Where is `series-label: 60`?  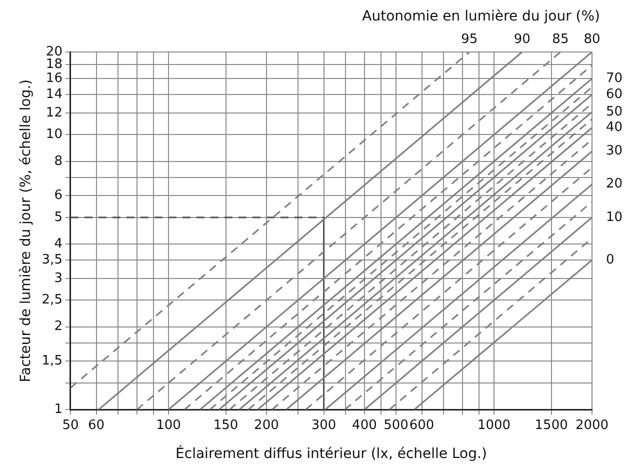 series-label: 60 is located at coordinates (614, 94).